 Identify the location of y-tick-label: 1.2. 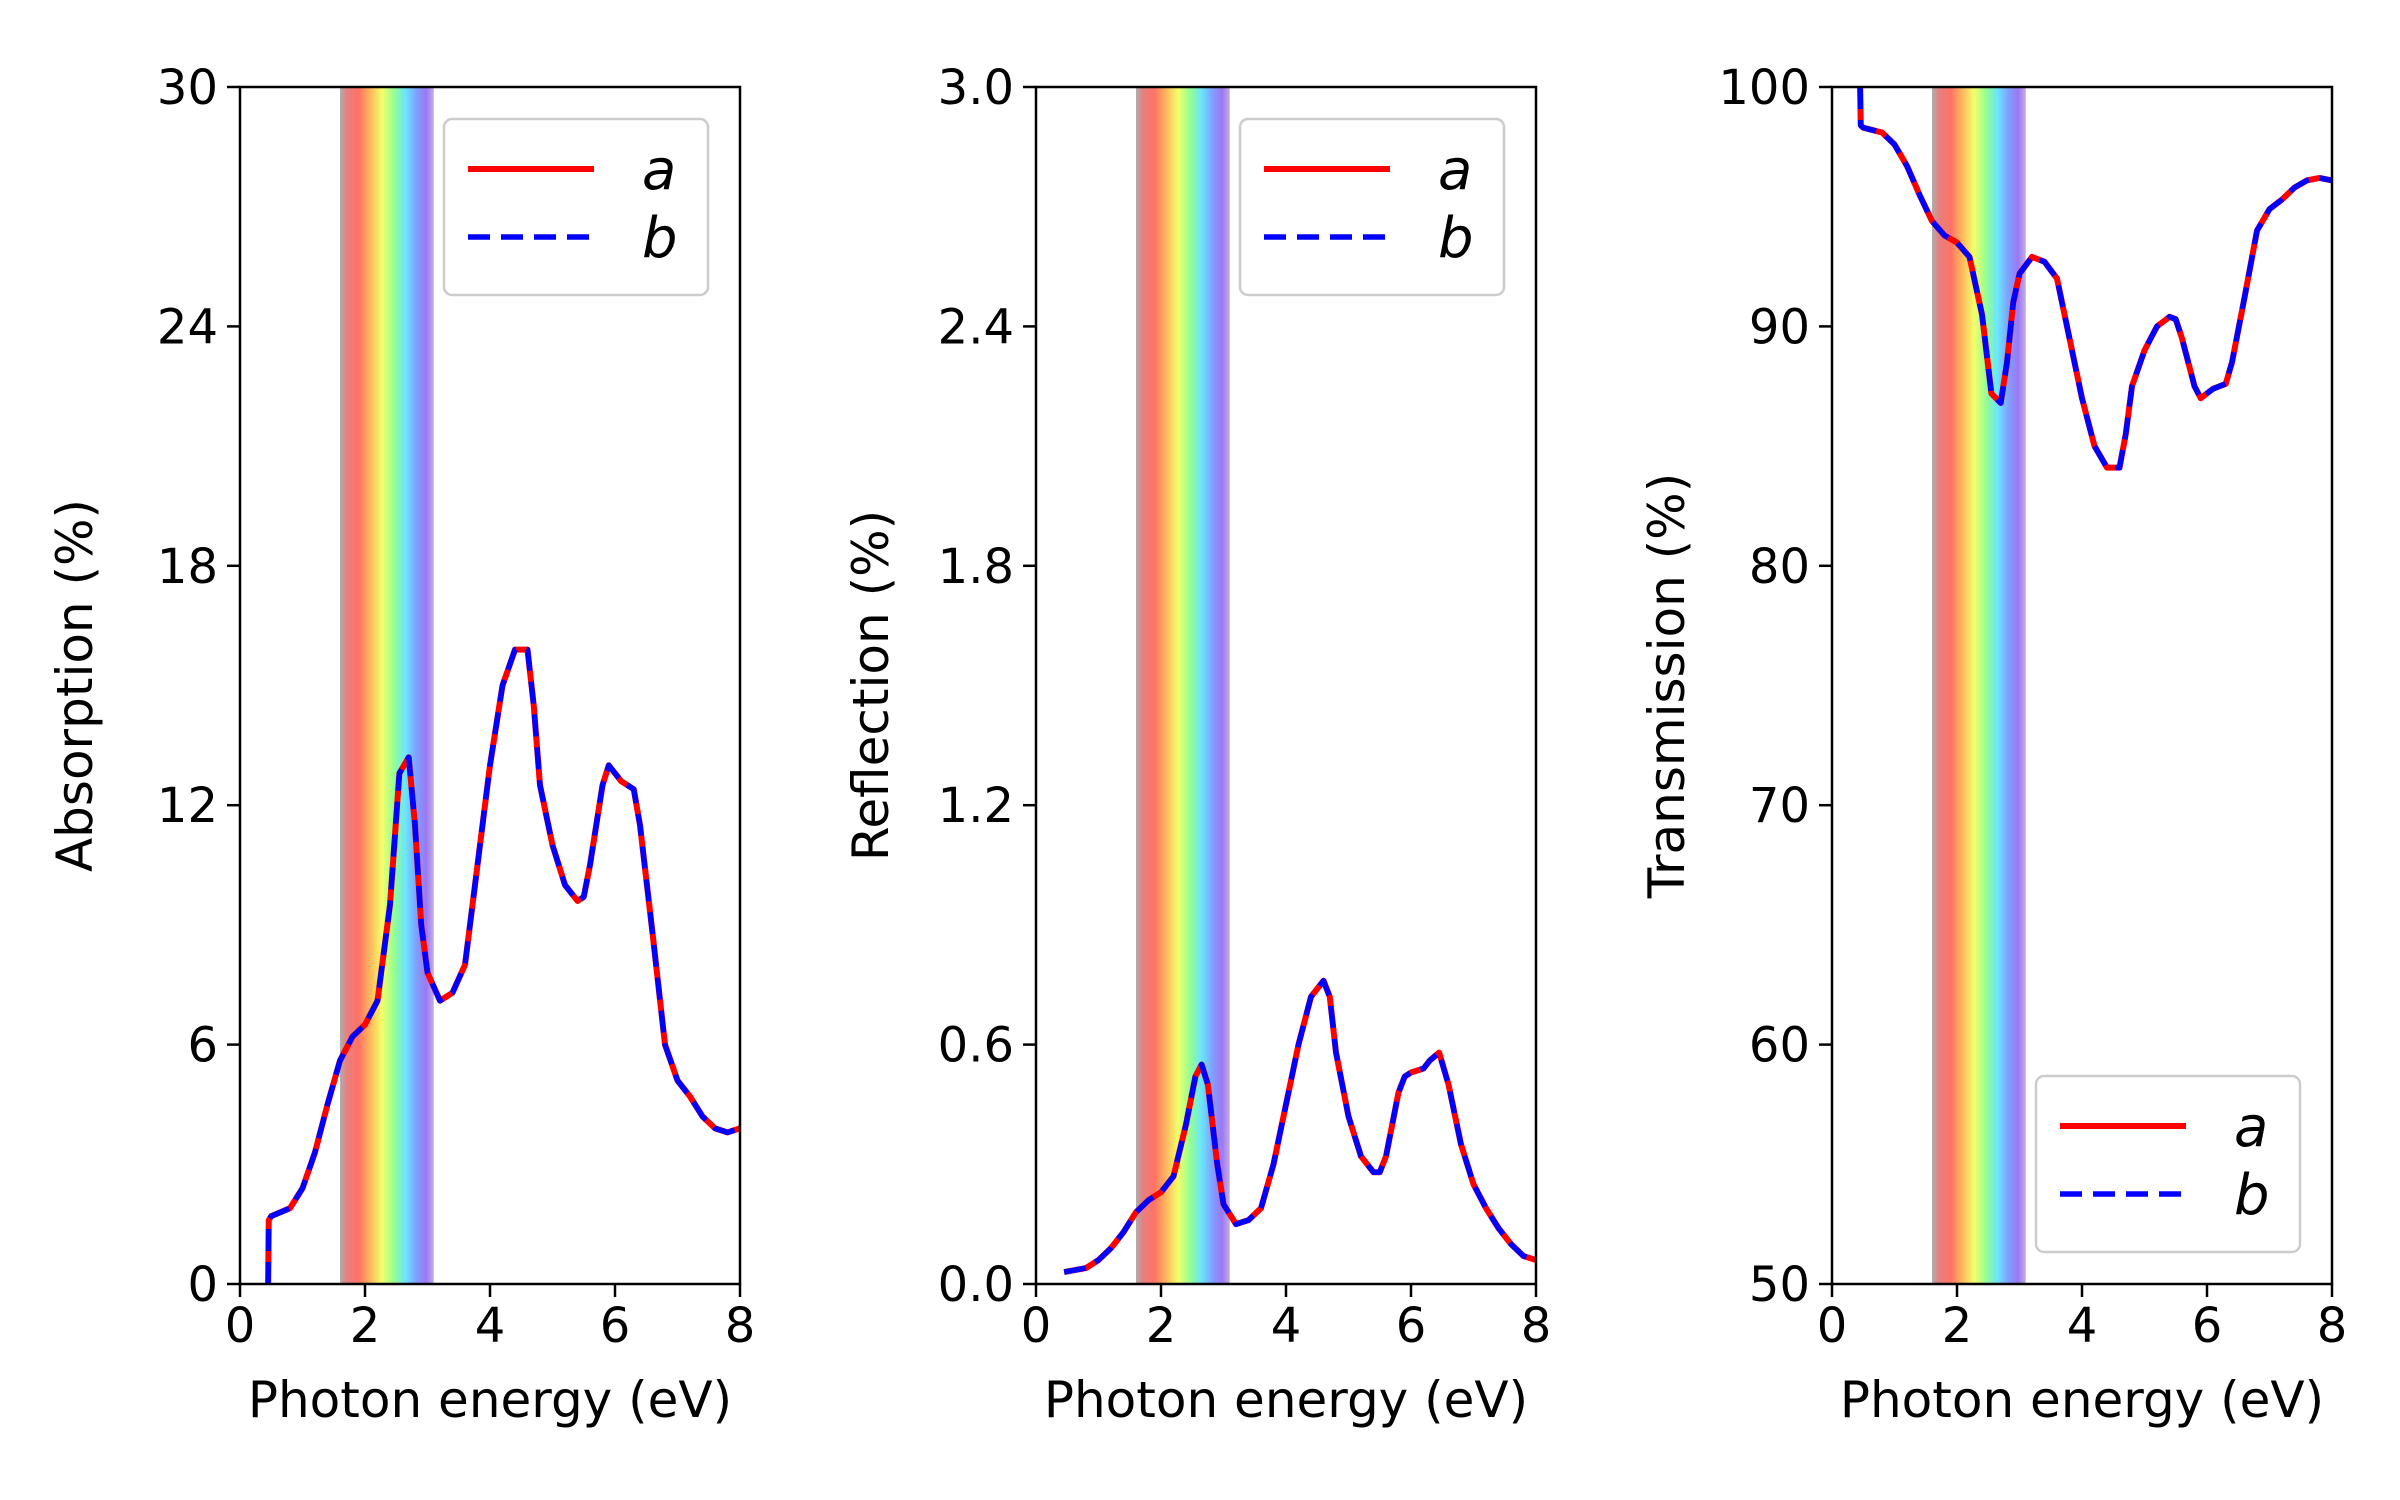
(976, 806).